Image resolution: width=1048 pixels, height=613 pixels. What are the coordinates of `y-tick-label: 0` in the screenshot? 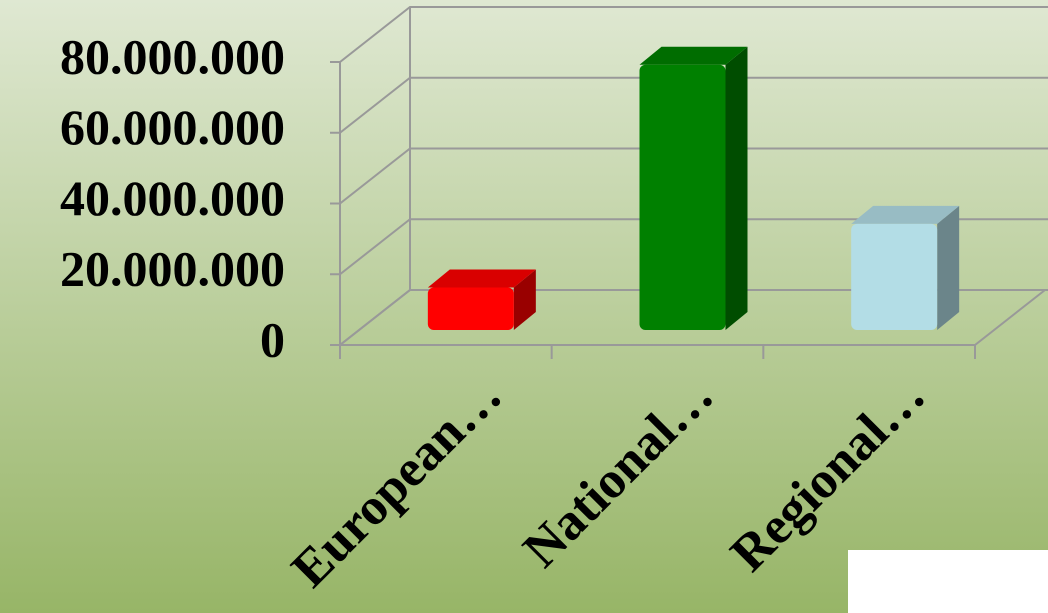 It's located at (272, 339).